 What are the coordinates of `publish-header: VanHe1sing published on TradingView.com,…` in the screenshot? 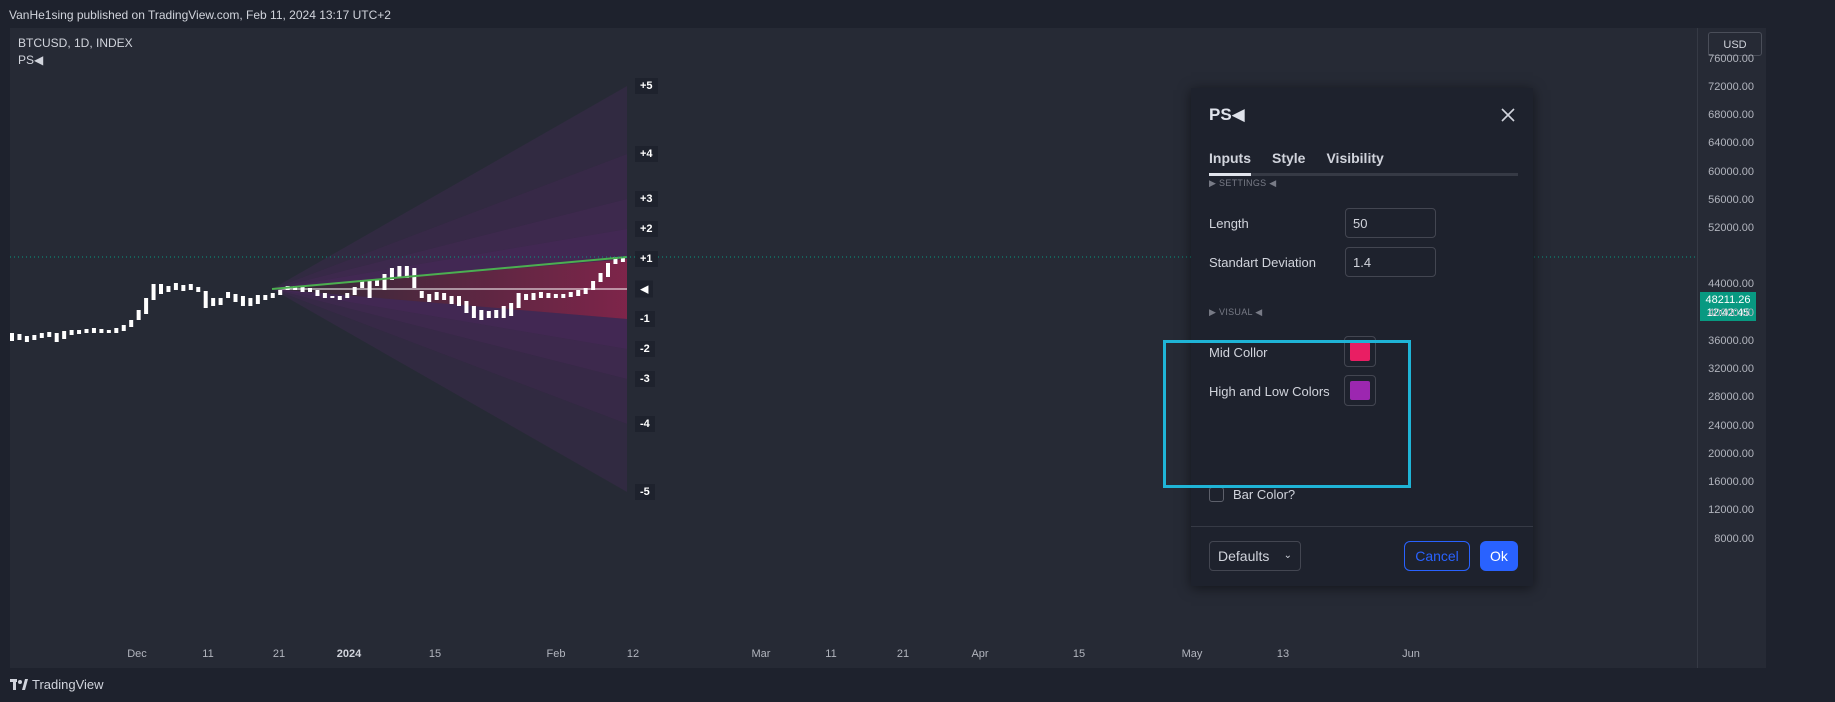 It's located at (917, 14).